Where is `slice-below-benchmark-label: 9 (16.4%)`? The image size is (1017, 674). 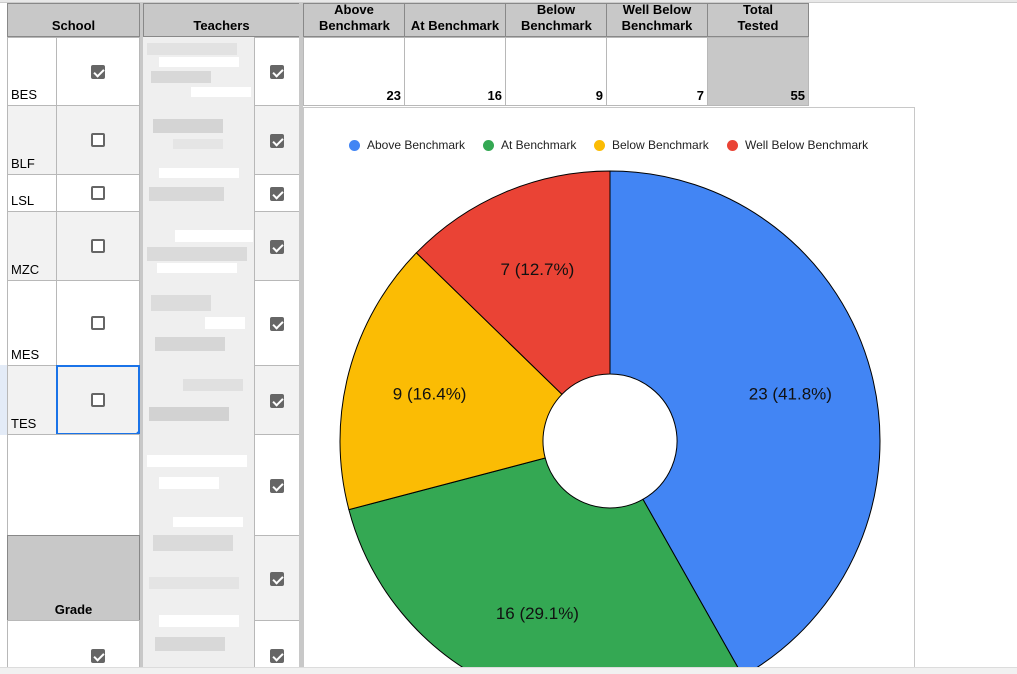 slice-below-benchmark-label: 9 (16.4%) is located at coordinates (430, 394).